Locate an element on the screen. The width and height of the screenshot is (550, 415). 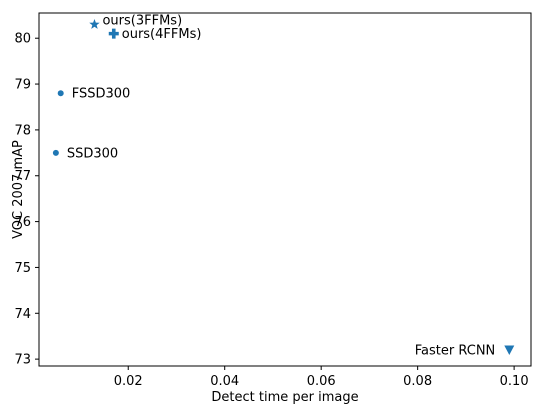
y-tick-label: 78 is located at coordinates (22, 130).